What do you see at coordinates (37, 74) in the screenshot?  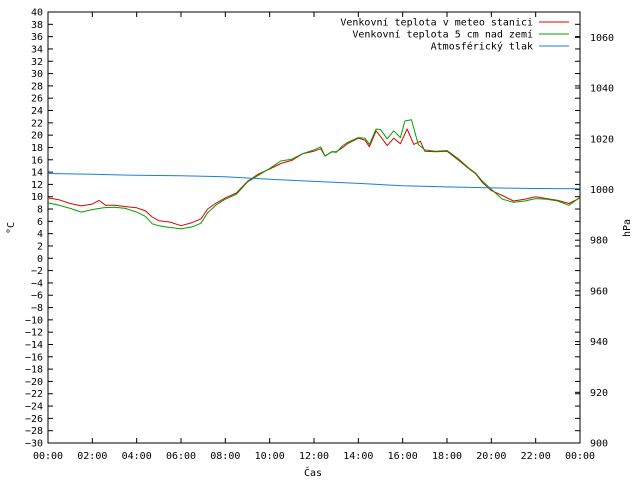 I see `y-tick-label: 30` at bounding box center [37, 74].